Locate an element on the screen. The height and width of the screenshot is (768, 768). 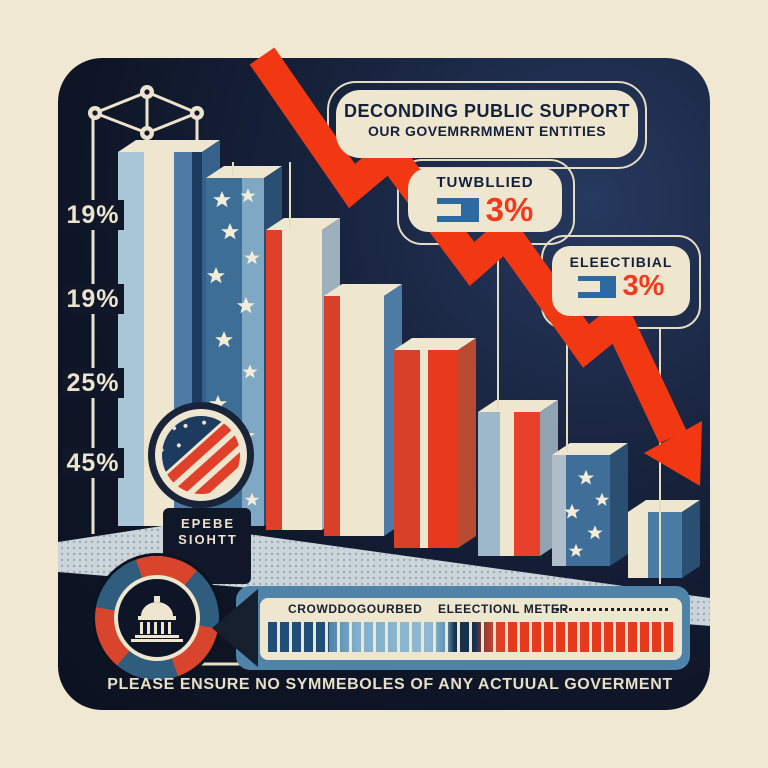
meter-gradient-bars is located at coordinates (471, 637).